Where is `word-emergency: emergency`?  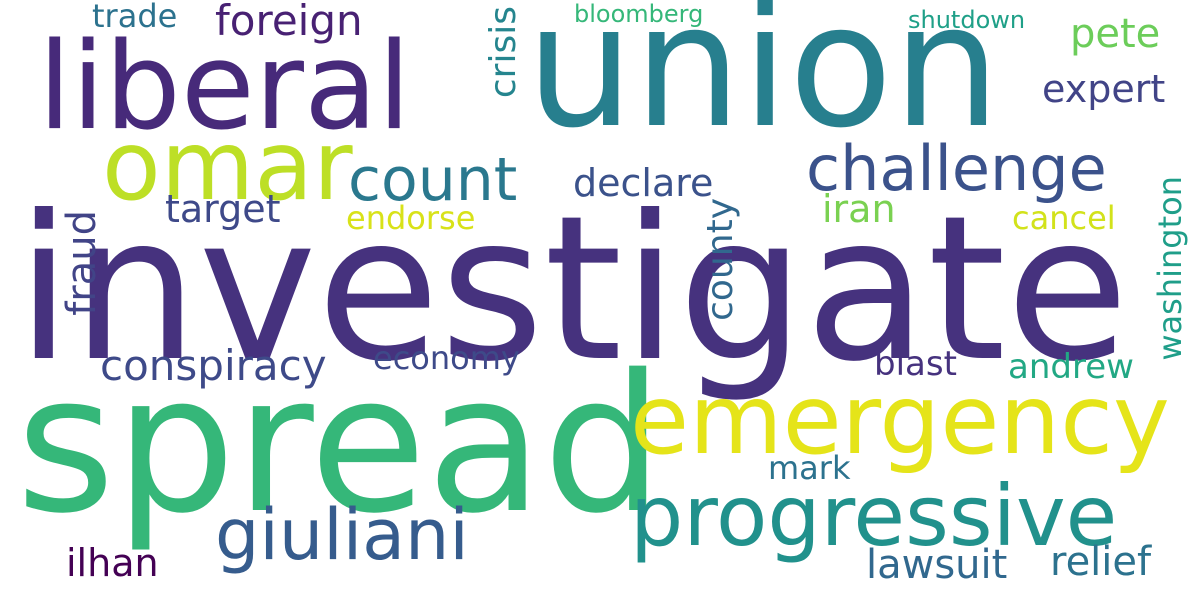
word-emergency: emergency is located at coordinates (900, 420).